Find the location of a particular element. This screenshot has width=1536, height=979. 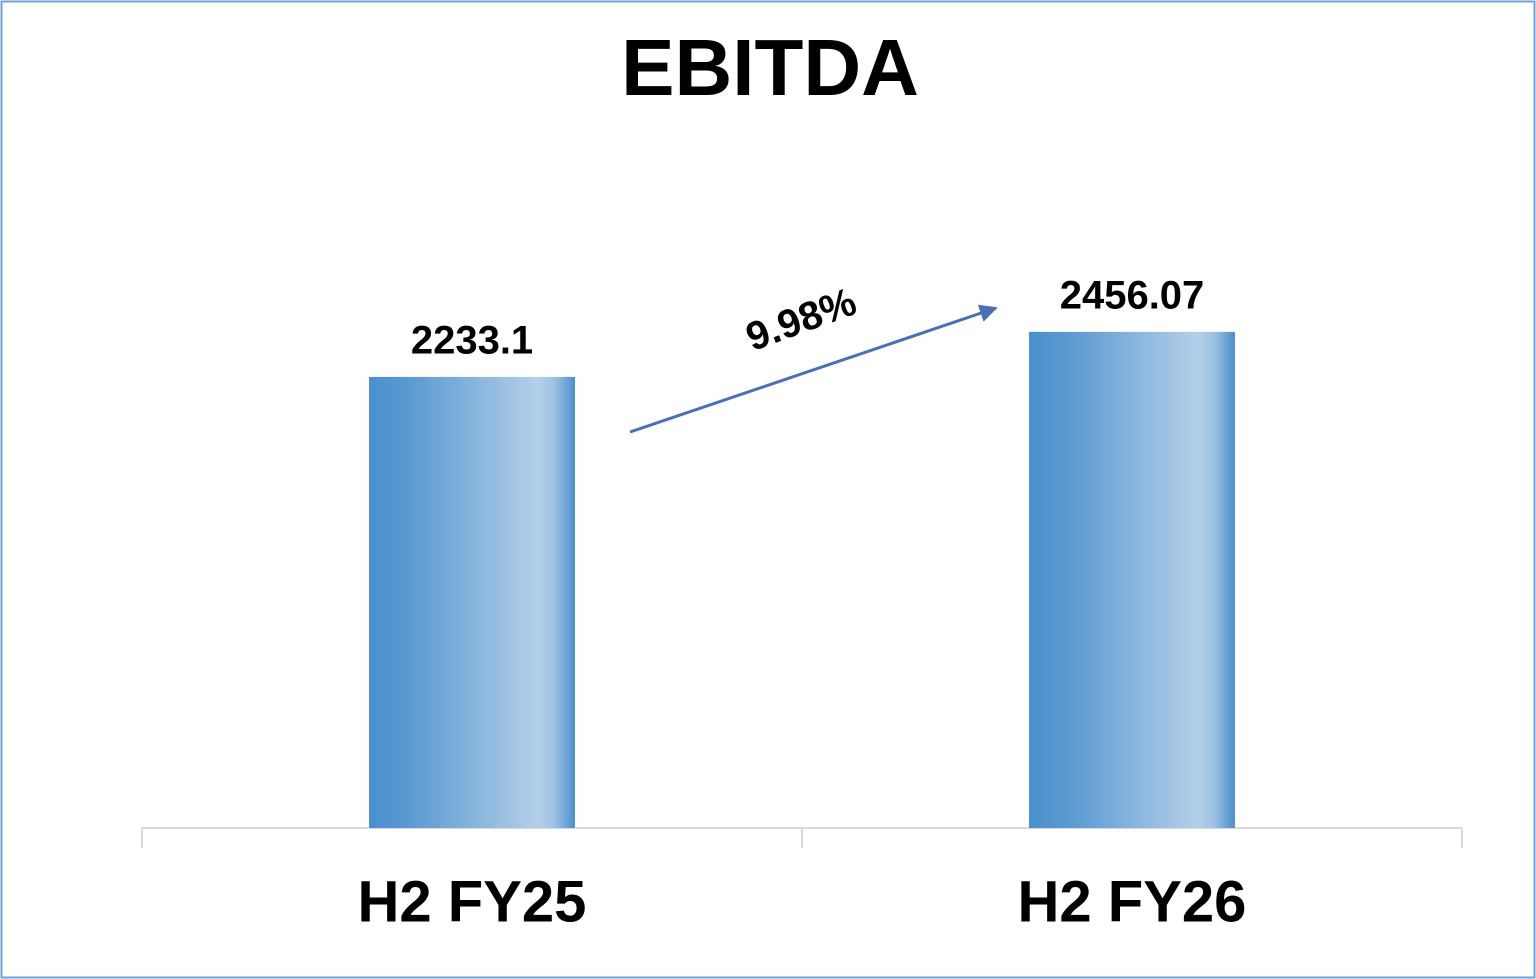

chart-title: EBITDA is located at coordinates (770, 67).